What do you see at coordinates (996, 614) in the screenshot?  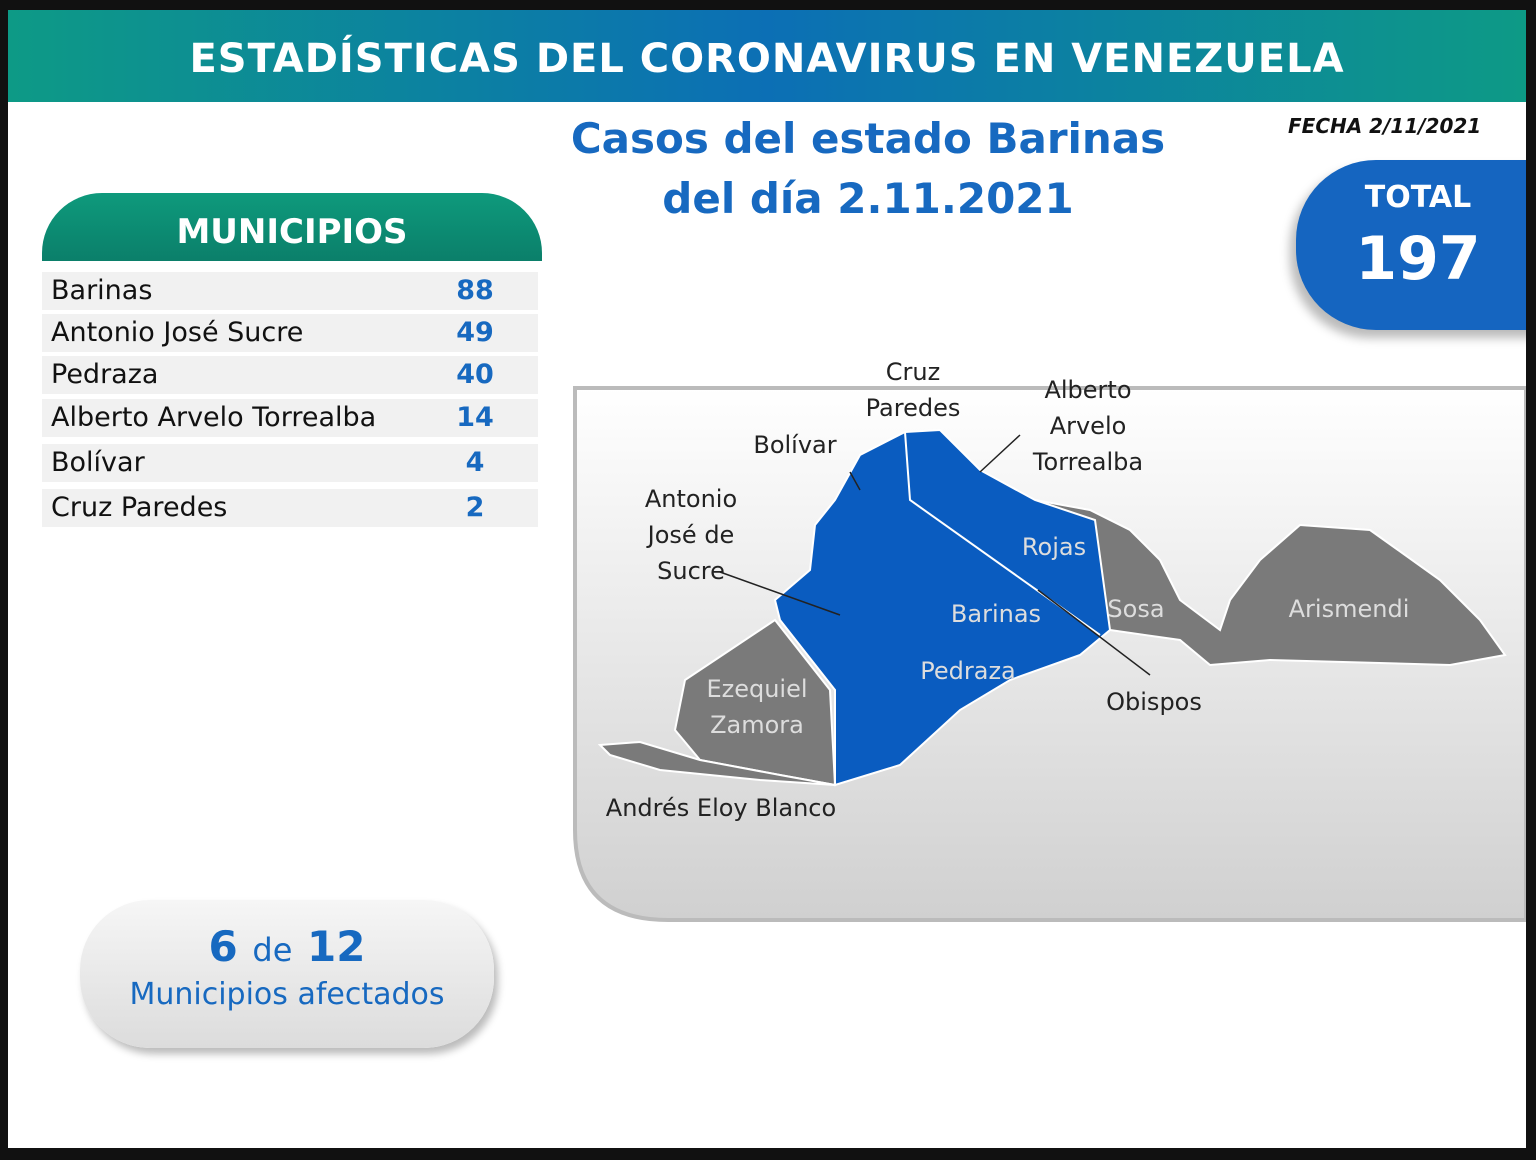 I see `map-label: Barinas` at bounding box center [996, 614].